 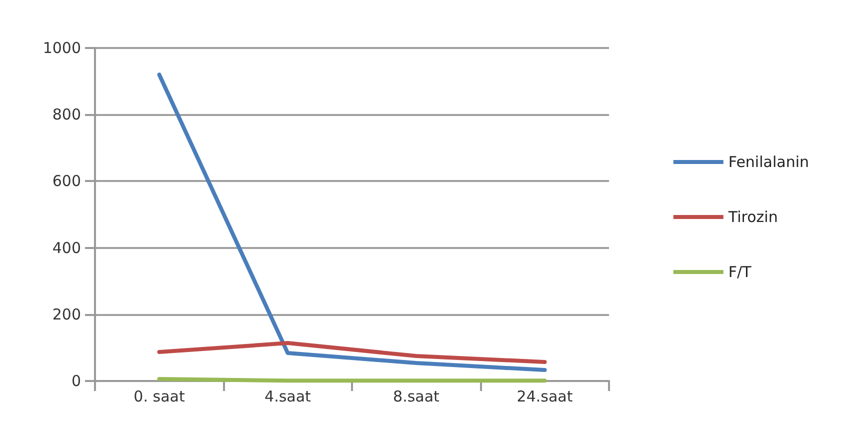 I want to click on legend-label: Fenilalanin, so click(x=769, y=162).